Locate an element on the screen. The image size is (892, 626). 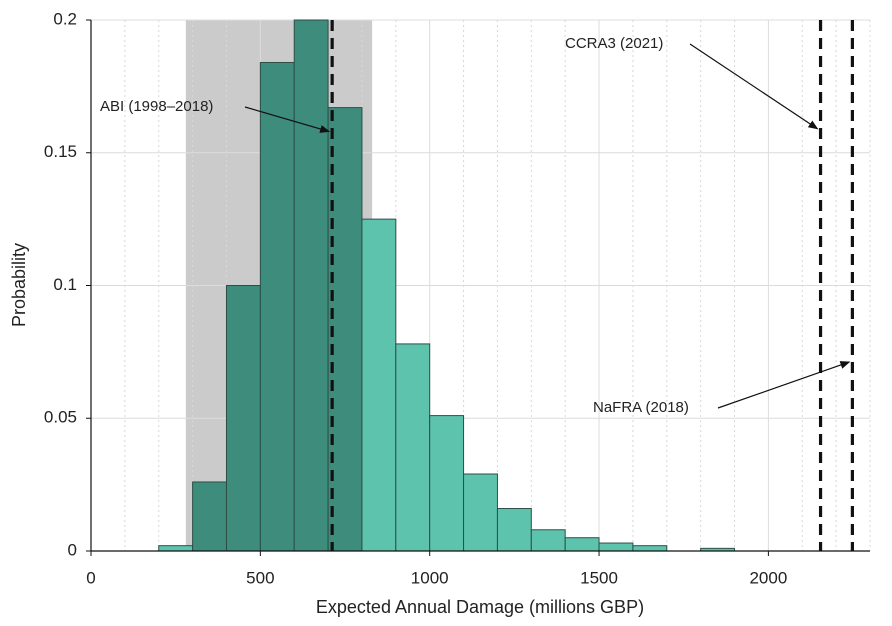
x-tick-label: 0 is located at coordinates (90, 577).